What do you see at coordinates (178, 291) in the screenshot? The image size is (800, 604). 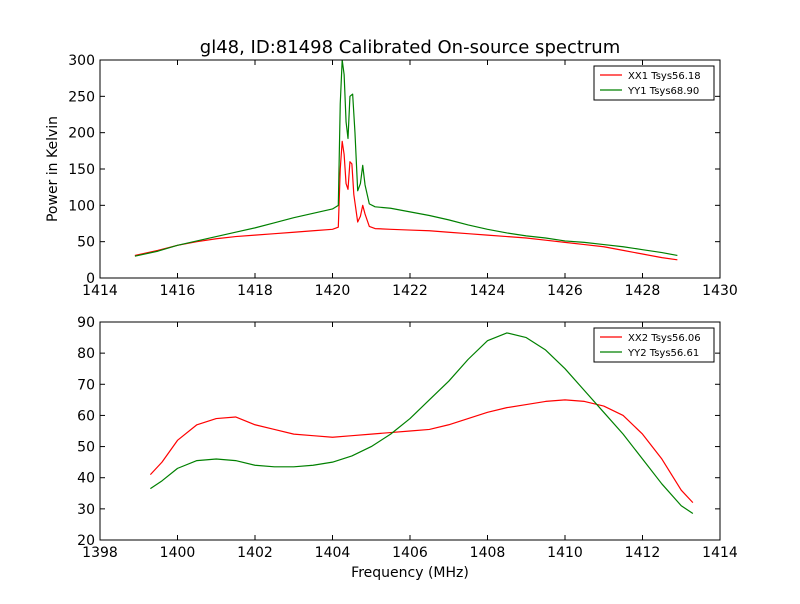 I see `x-tick-label: 1416` at bounding box center [178, 291].